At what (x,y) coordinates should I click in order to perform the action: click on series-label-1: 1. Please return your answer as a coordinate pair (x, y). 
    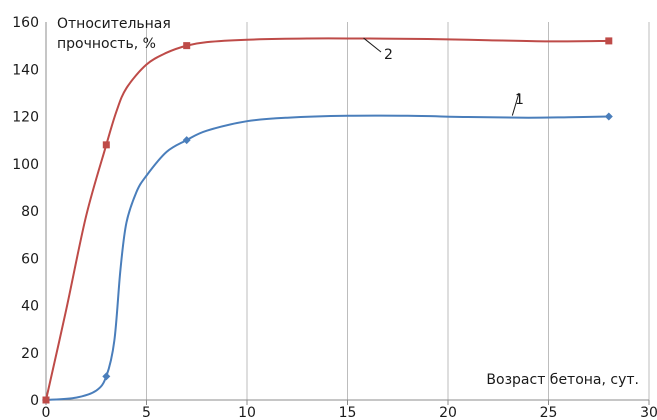
    Looking at the image, I should click on (519, 100).